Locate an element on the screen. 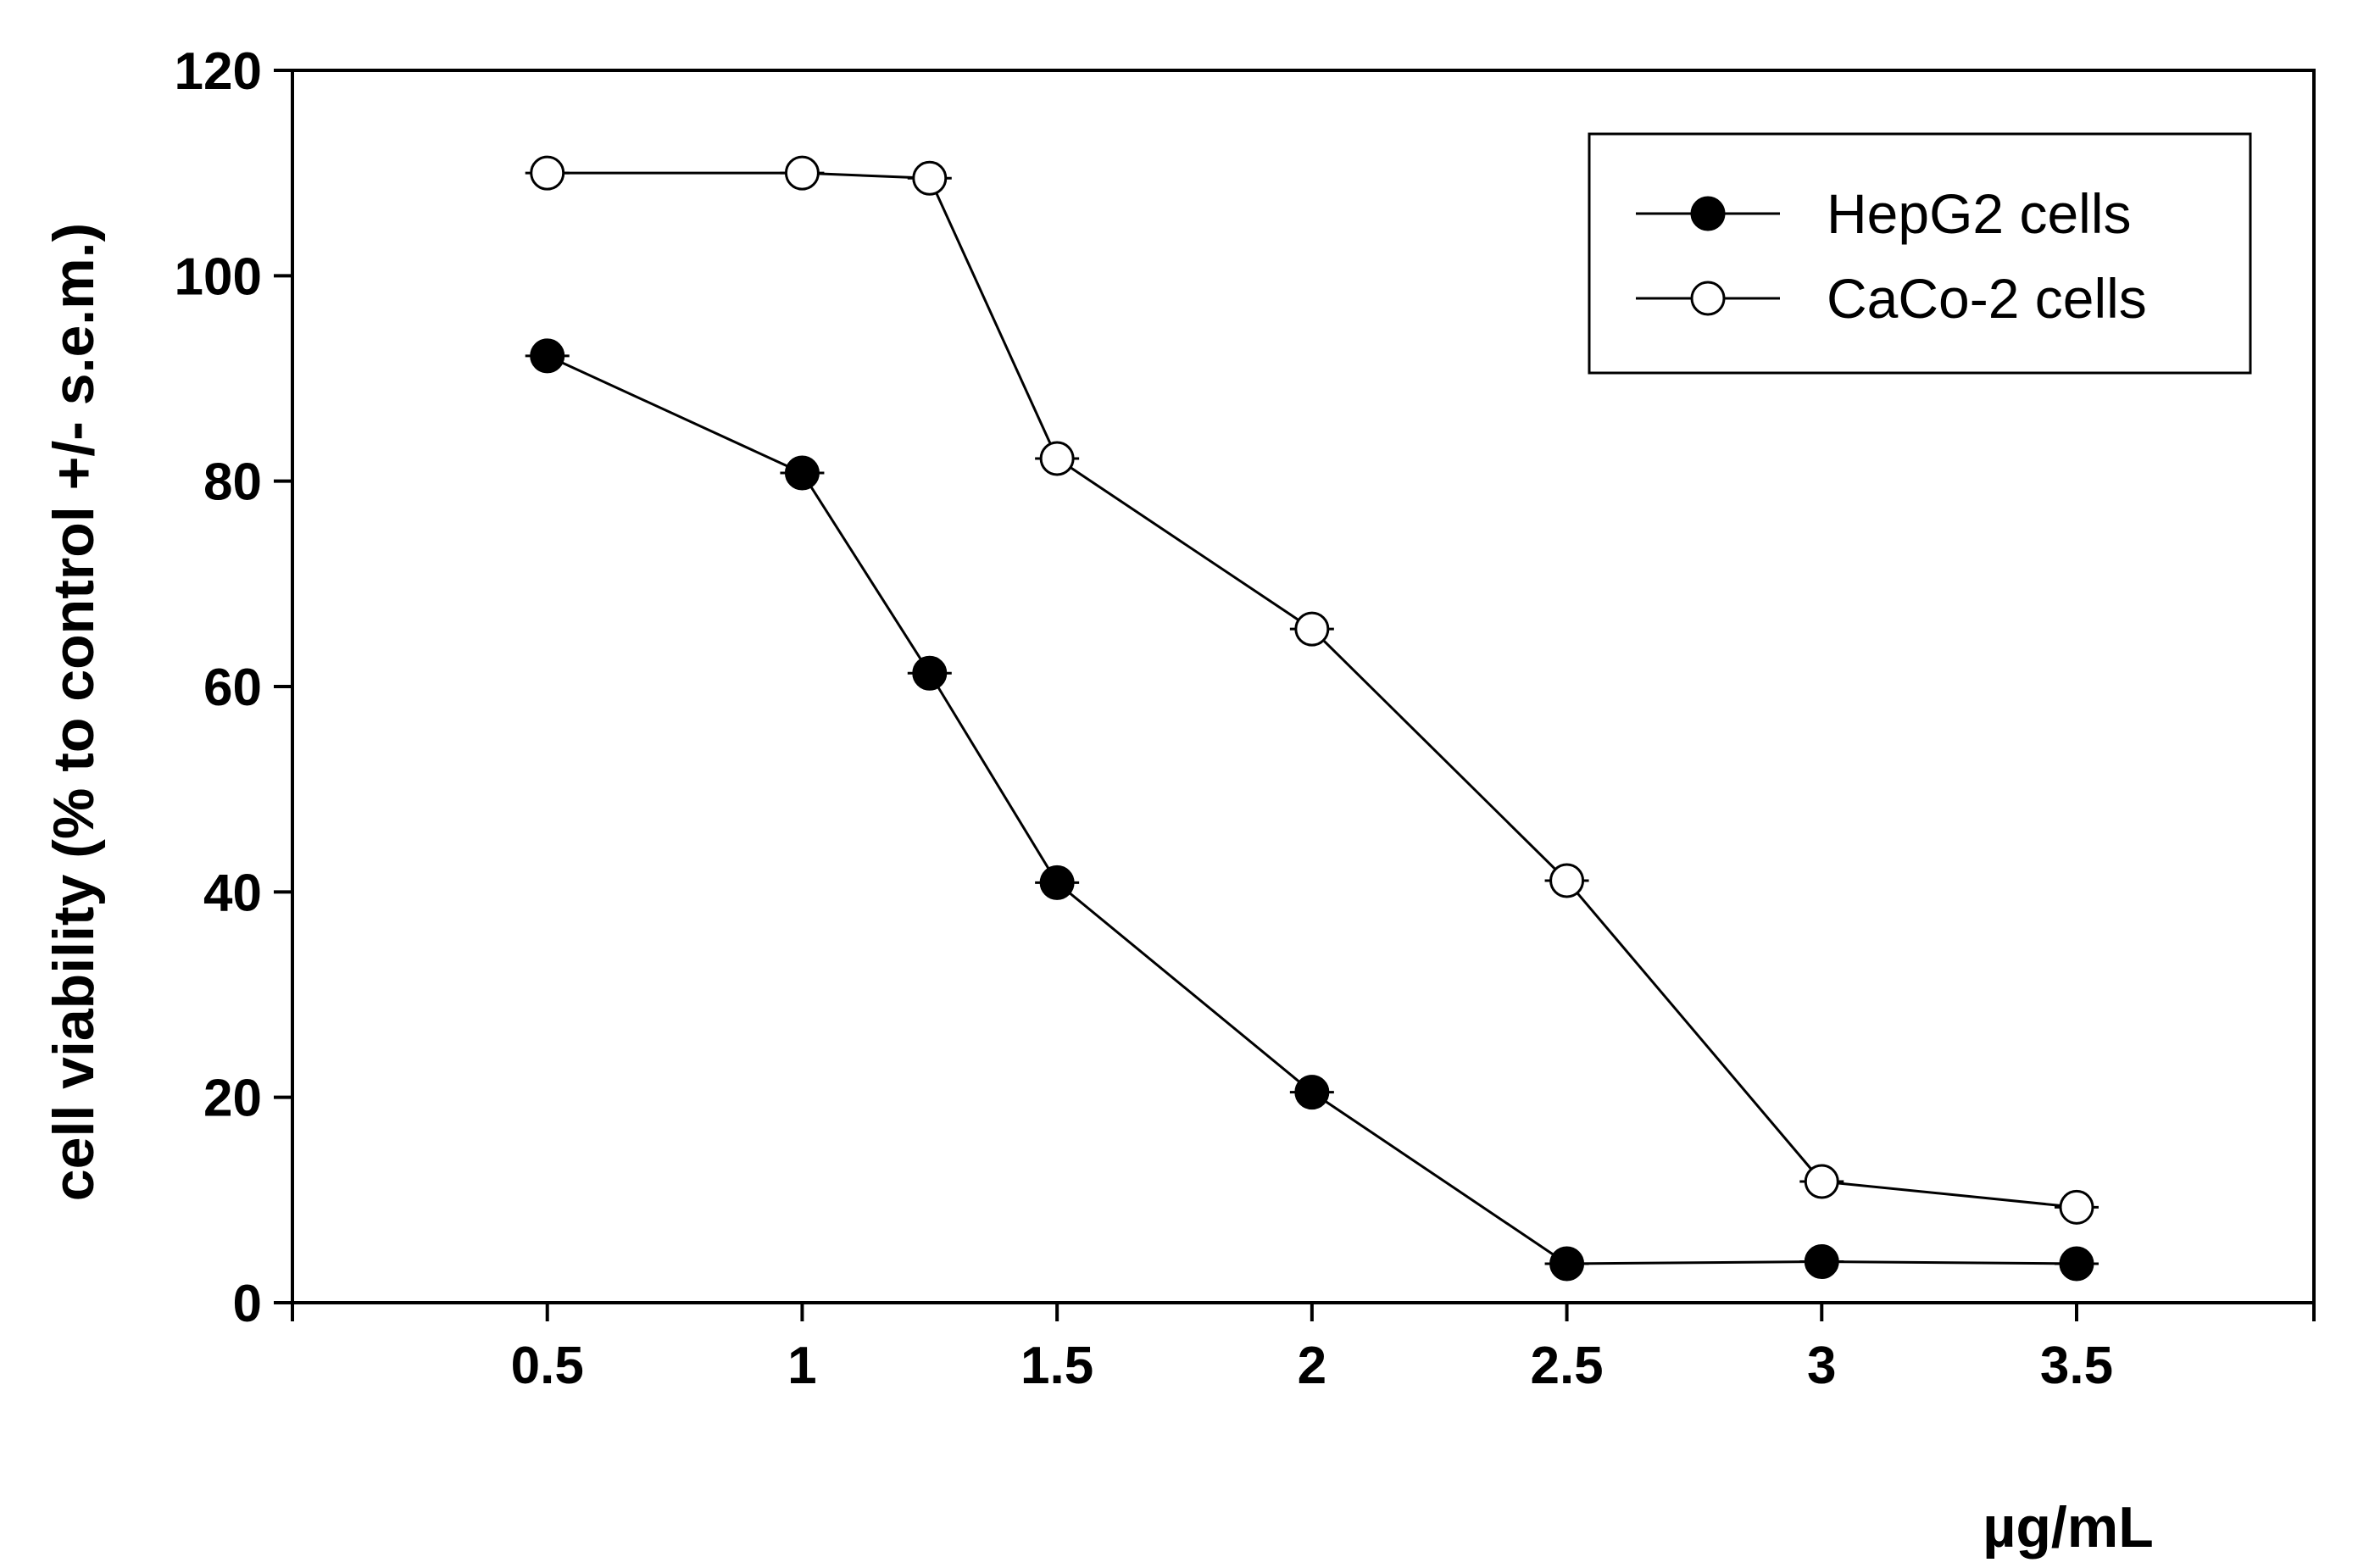 Image resolution: width=2358 pixels, height=1568 pixels. x-axis-title: µg/mL is located at coordinates (2069, 1527).